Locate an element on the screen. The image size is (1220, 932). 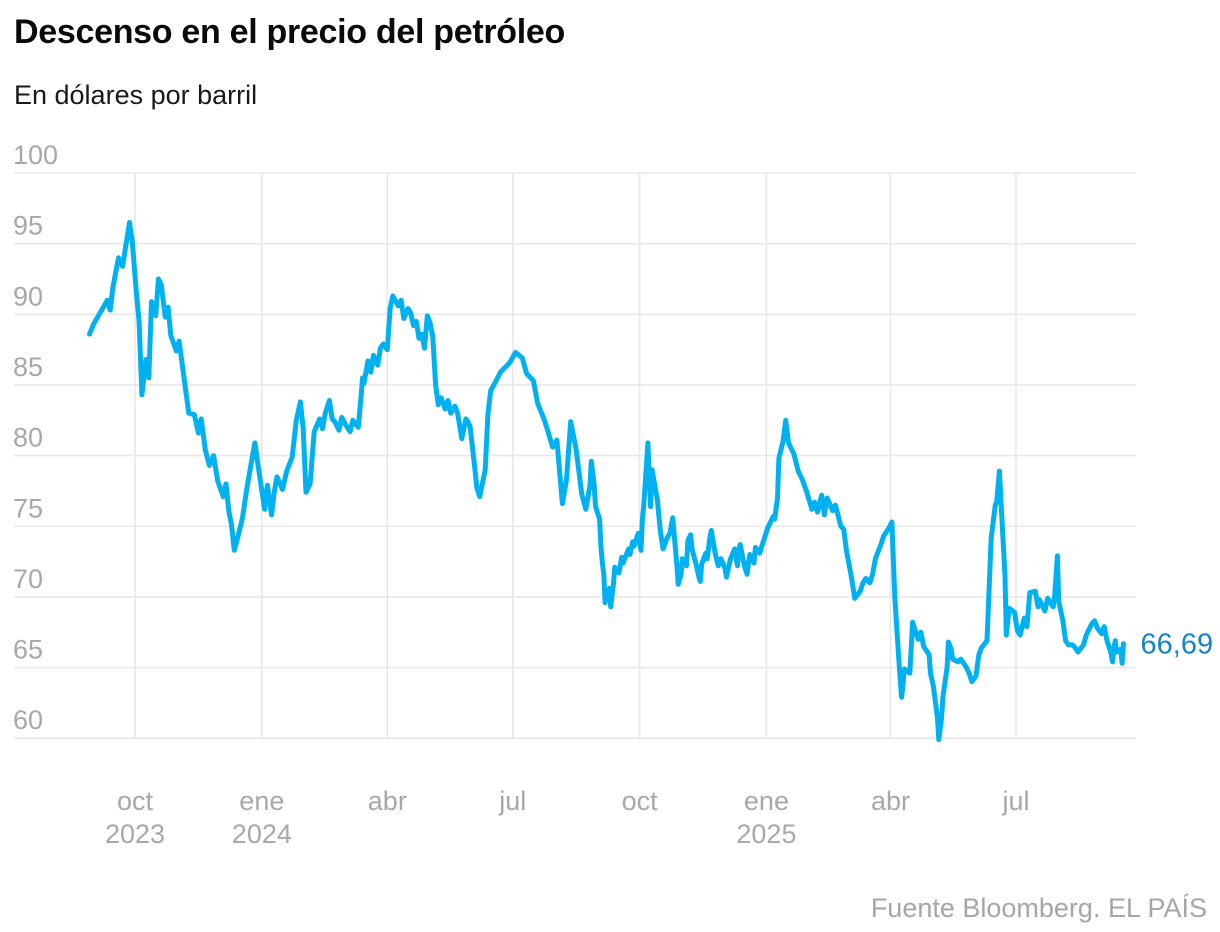
y-axis-label: 80 is located at coordinates (28, 438).